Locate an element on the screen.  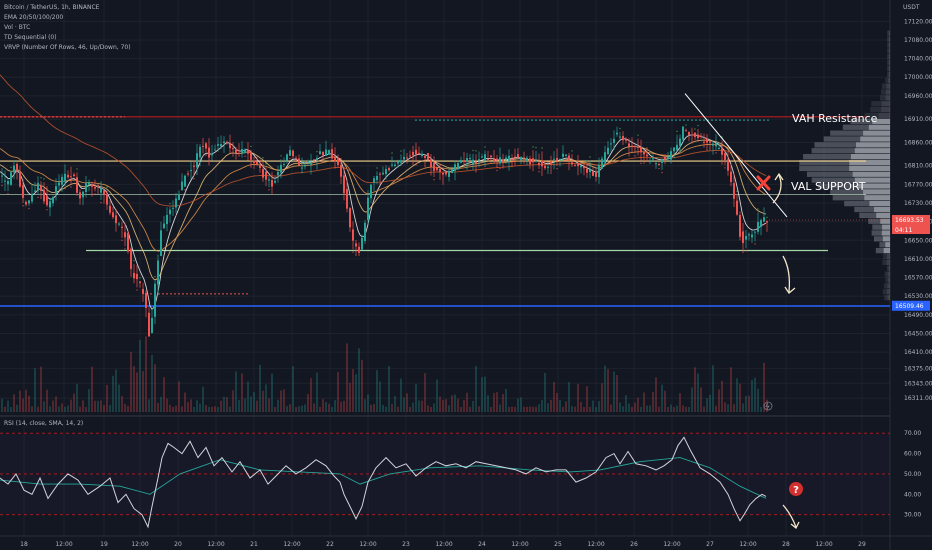
td-sequential-legend: TD Sequential (0) is located at coordinates (30, 37).